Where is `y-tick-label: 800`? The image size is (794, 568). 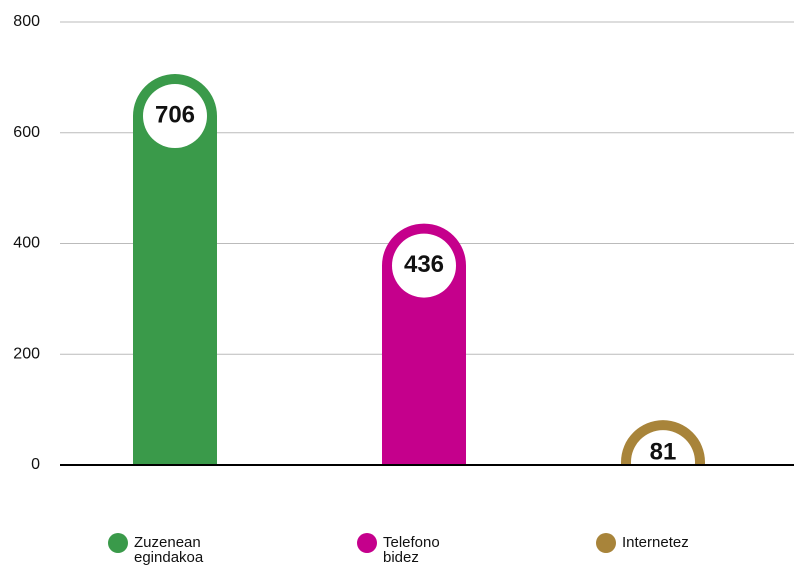 y-tick-label: 800 is located at coordinates (26, 21).